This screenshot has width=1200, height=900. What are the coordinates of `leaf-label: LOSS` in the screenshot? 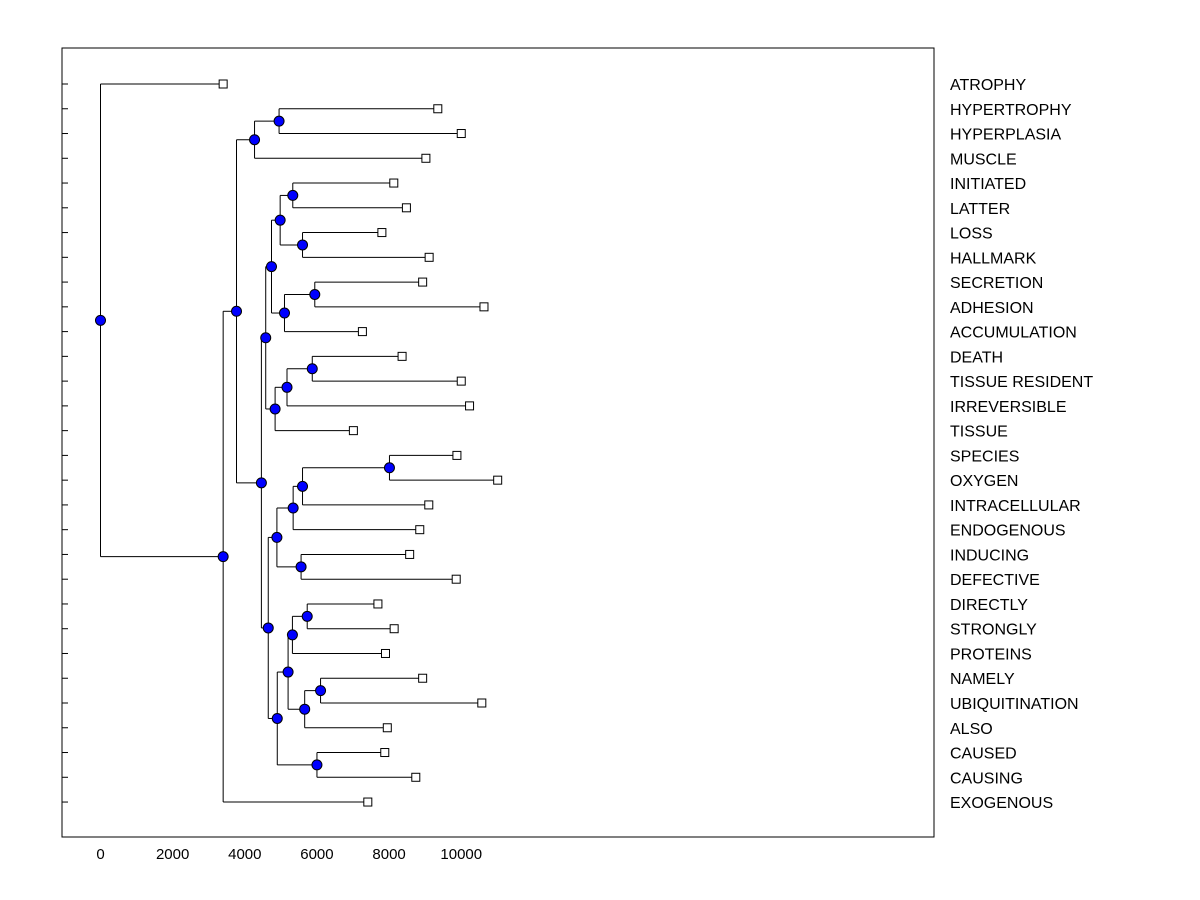 It's located at (971, 234).